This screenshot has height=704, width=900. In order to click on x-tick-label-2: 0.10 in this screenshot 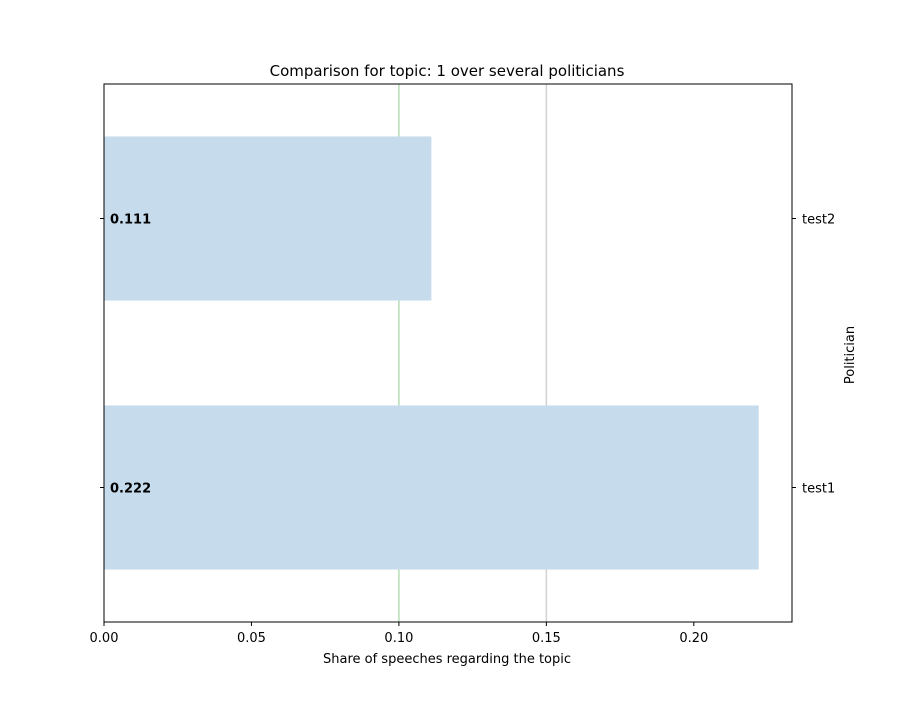, I will do `click(398, 638)`.